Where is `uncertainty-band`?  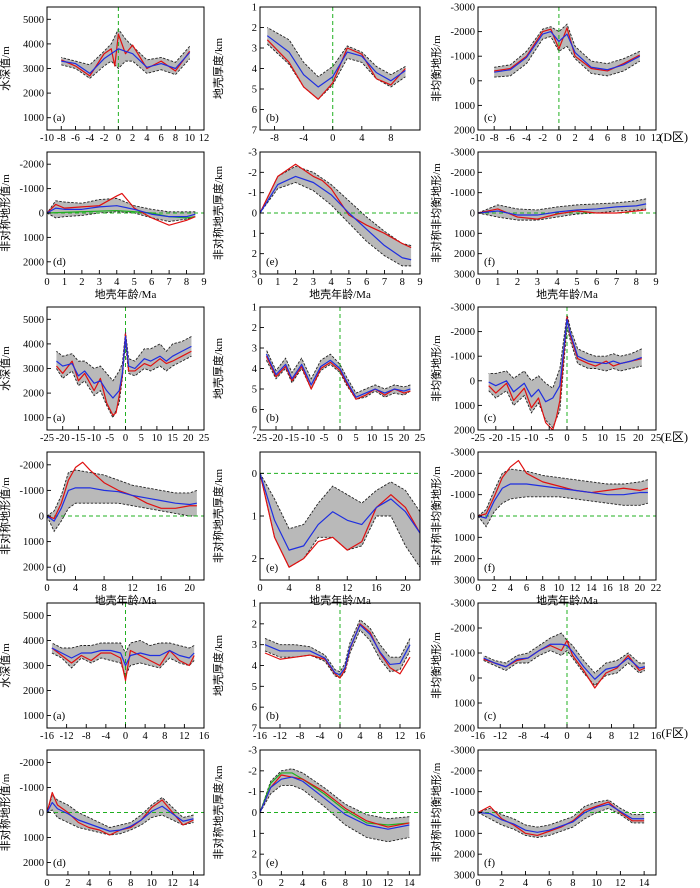 uncertainty-band is located at coordinates (338, 375).